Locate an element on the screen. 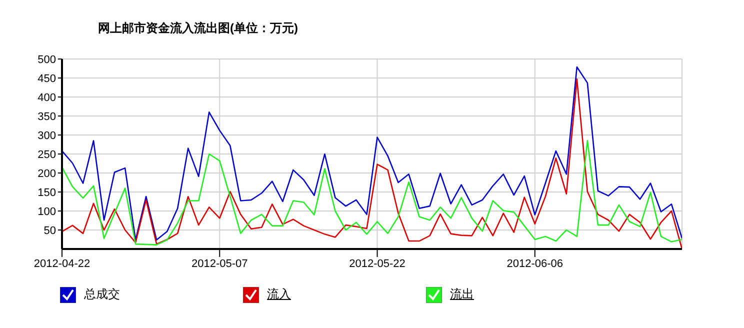 This screenshot has height=328, width=744. y-tick-label: 150 is located at coordinates (47, 192).